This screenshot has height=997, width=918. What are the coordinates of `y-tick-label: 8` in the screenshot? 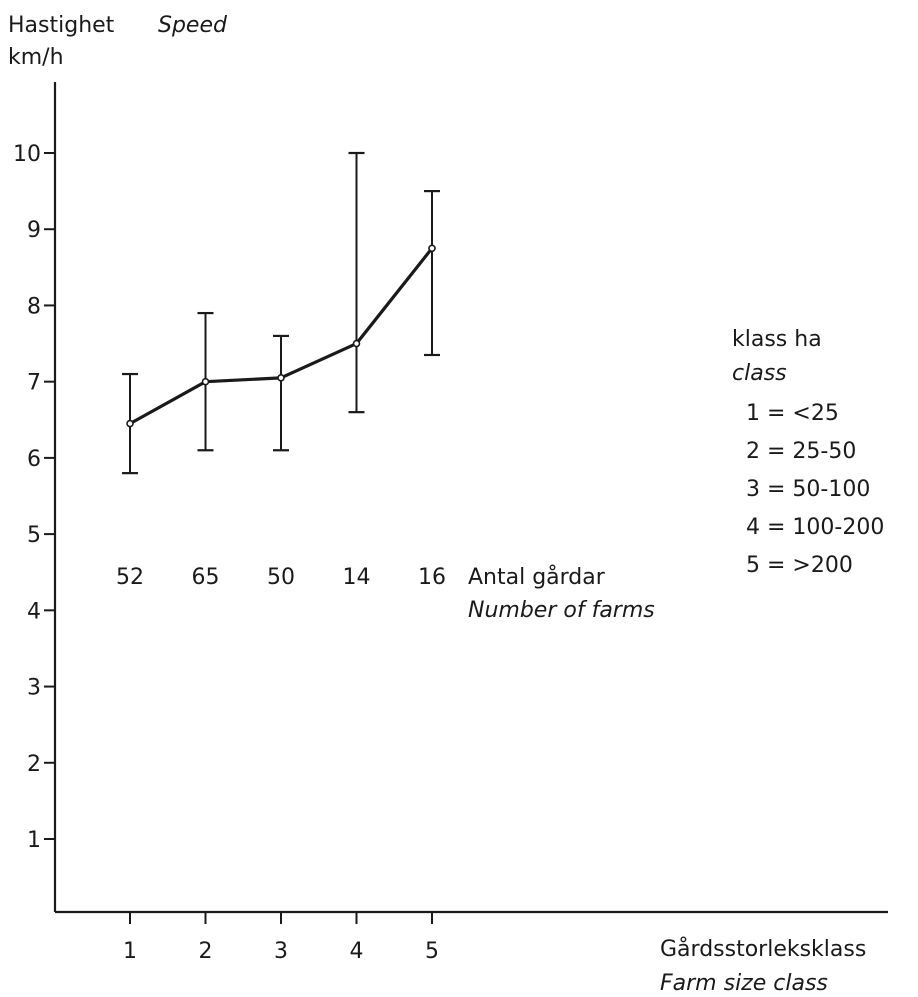 It's located at (34, 306).